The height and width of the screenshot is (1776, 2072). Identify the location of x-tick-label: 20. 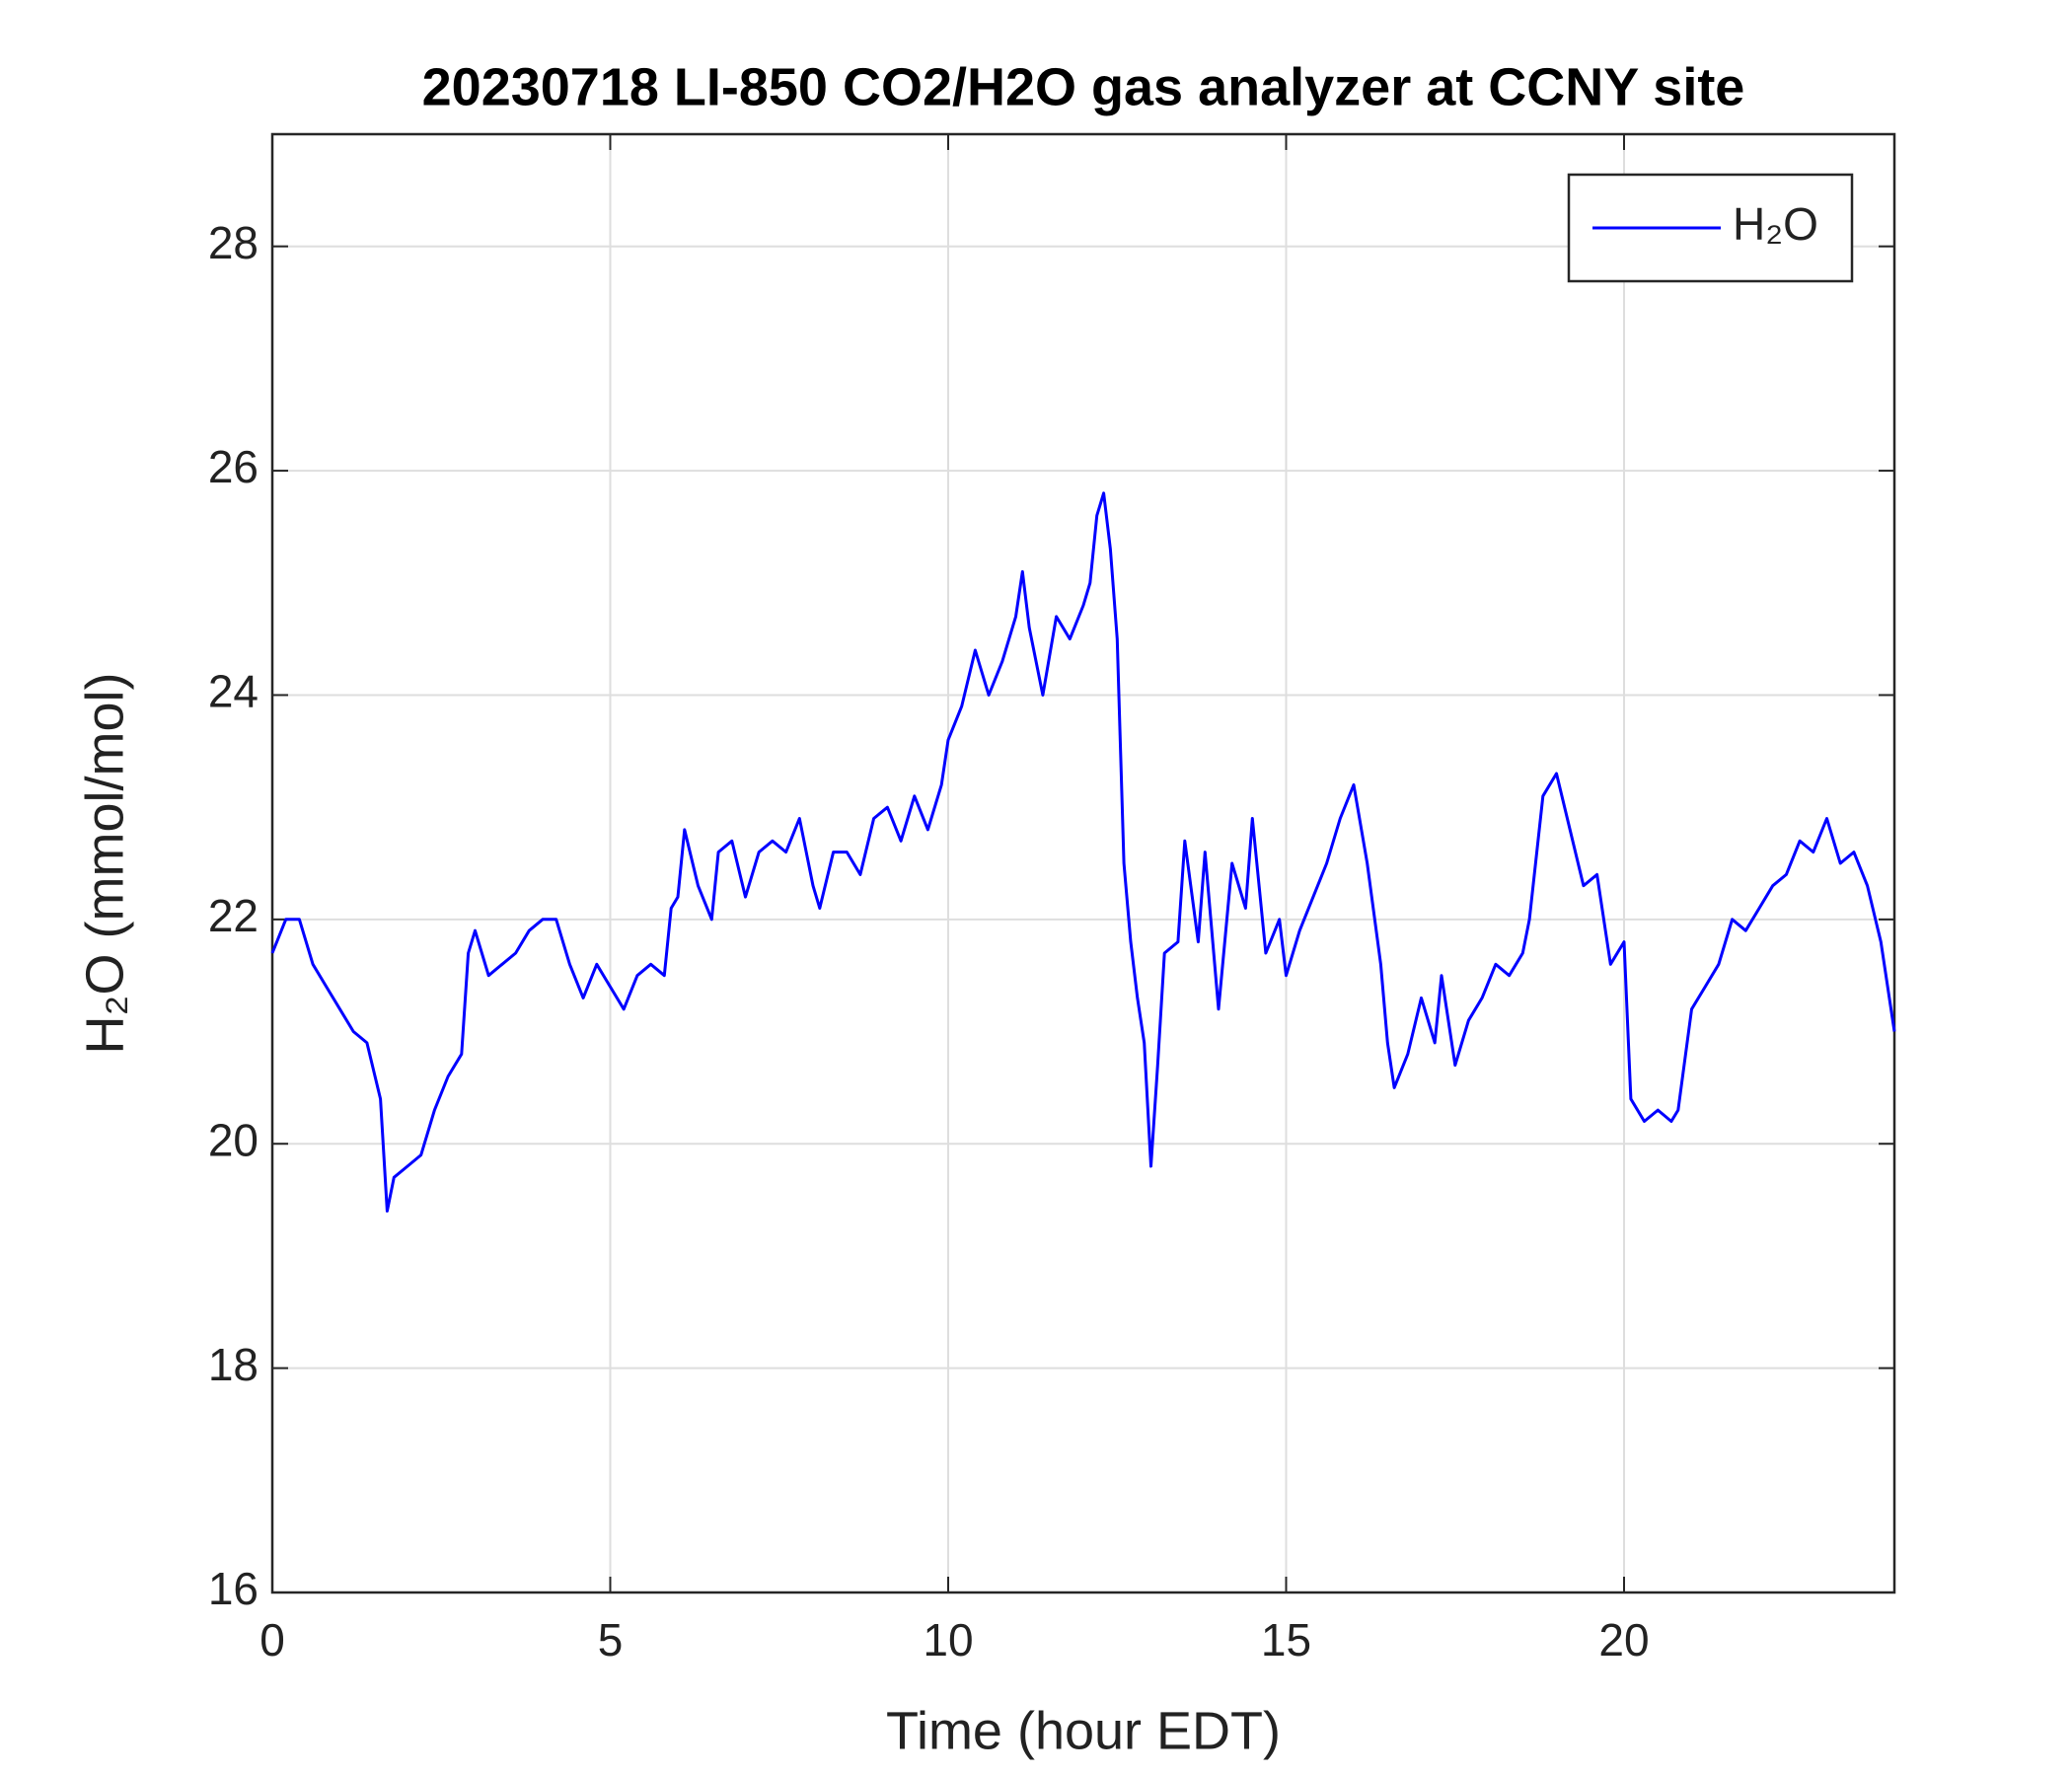
(1624, 1640).